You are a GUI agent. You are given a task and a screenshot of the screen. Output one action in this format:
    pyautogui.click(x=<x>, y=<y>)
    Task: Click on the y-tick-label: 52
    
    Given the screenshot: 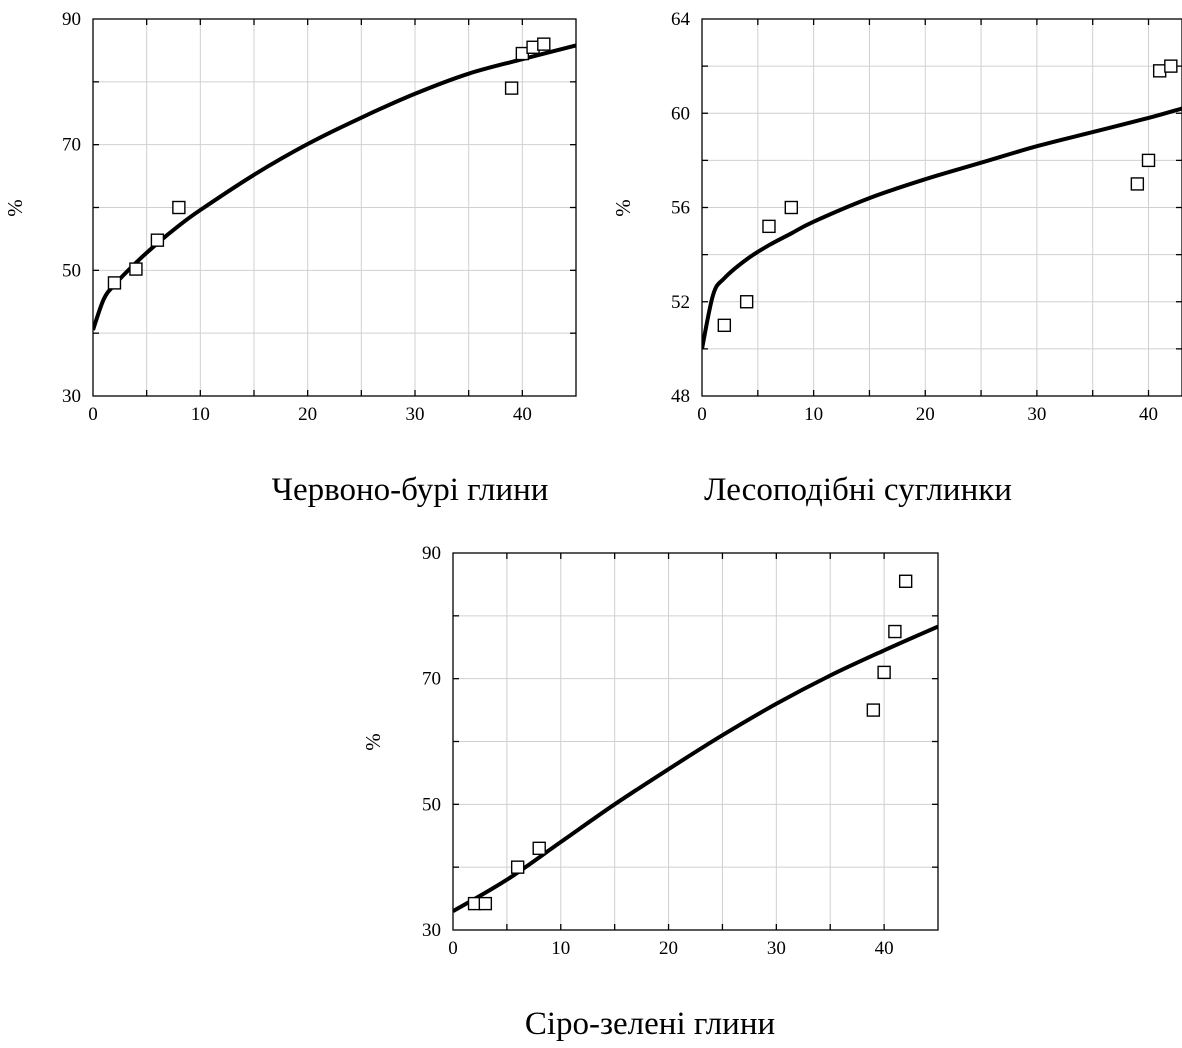 What is the action you would take?
    pyautogui.click(x=680, y=302)
    